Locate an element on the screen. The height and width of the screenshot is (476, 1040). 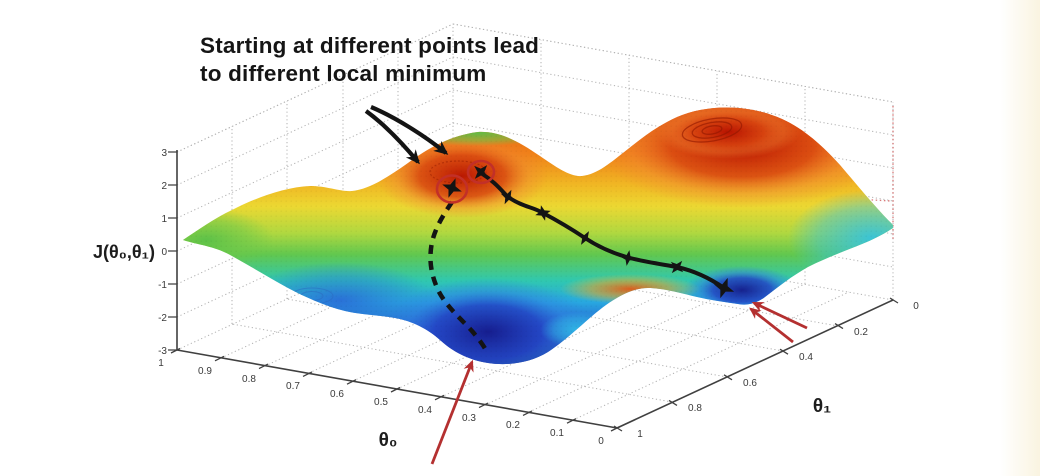
theta0-tick-labels: 1 0.9 0.8 0.7 0.6 0.5 0.4 0.3 0.2 0.1 0 is located at coordinates (381, 402).